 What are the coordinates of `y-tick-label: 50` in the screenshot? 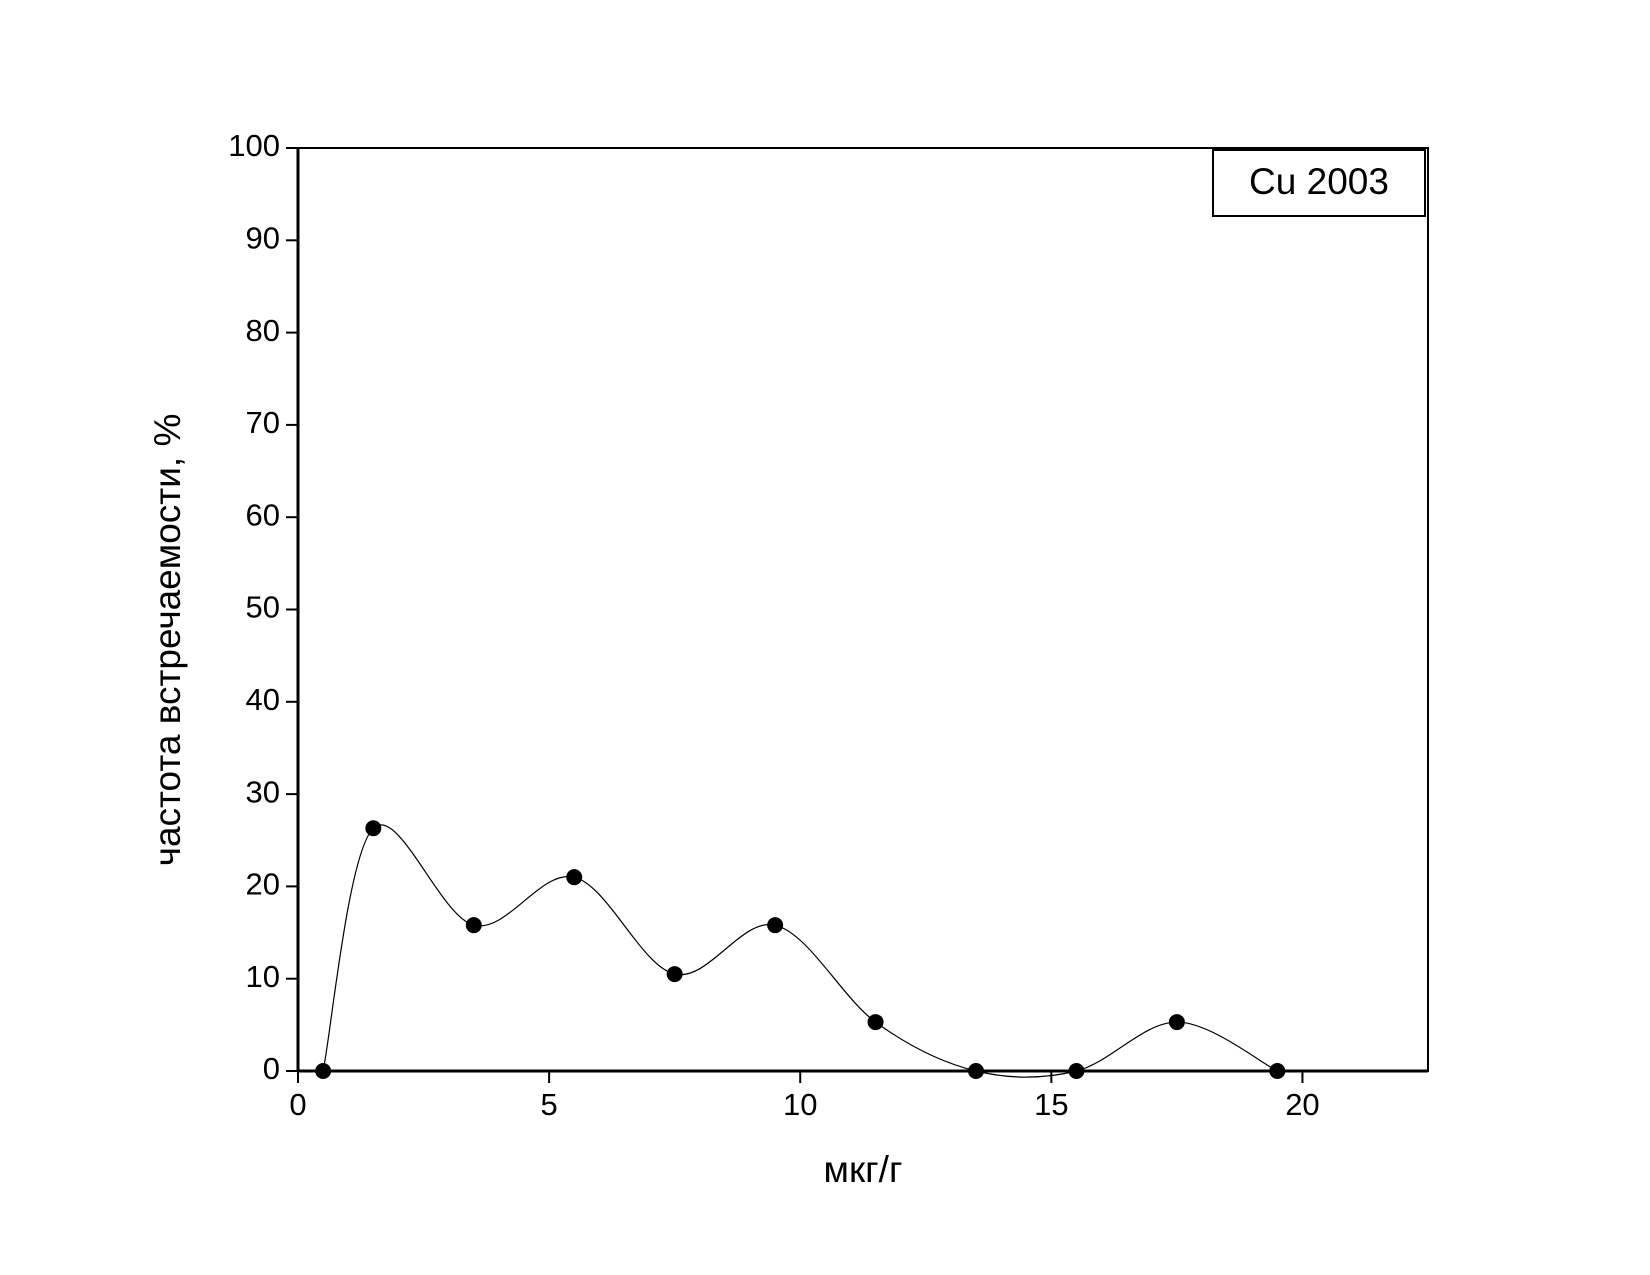 It's located at (263, 607).